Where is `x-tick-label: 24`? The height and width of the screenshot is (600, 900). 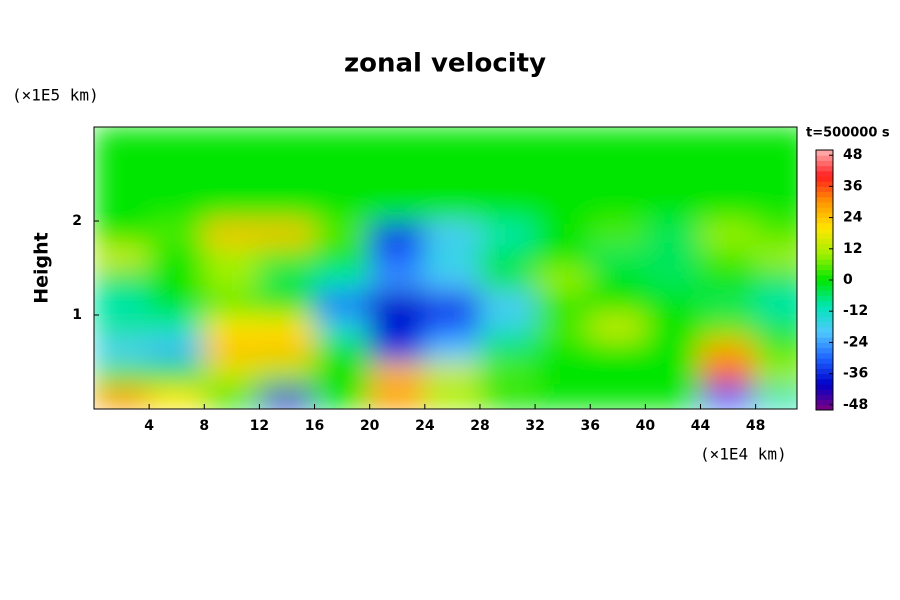
x-tick-label: 24 is located at coordinates (425, 426).